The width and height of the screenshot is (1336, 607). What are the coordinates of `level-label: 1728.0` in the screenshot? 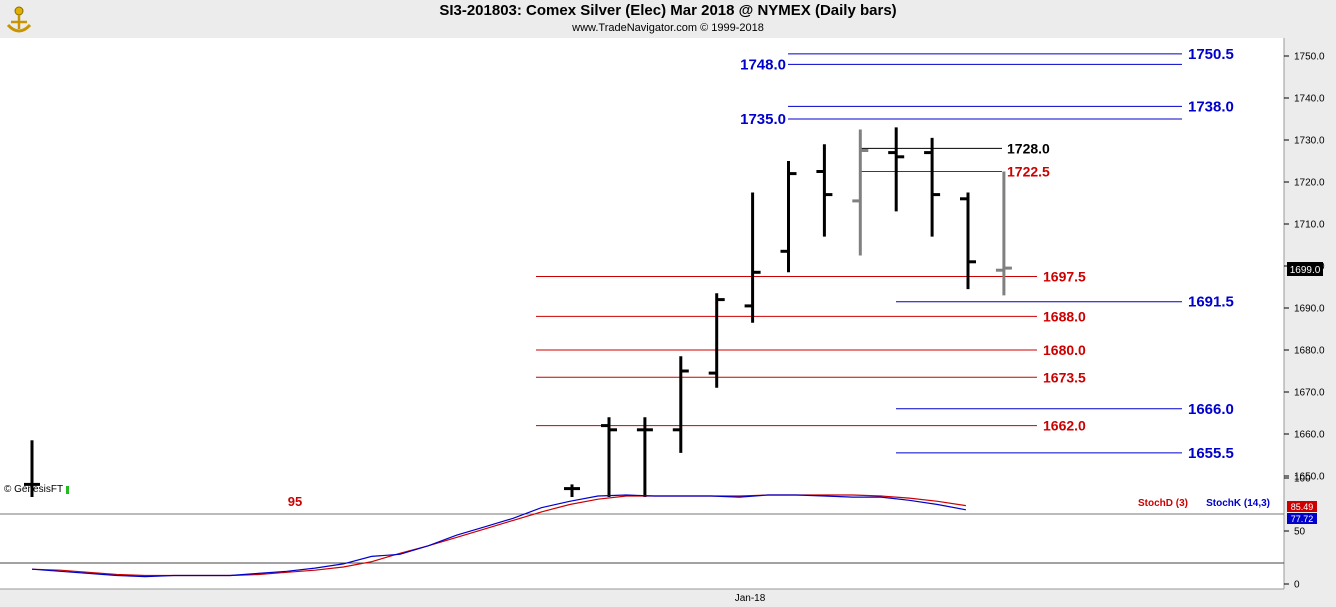 It's located at (1028, 148).